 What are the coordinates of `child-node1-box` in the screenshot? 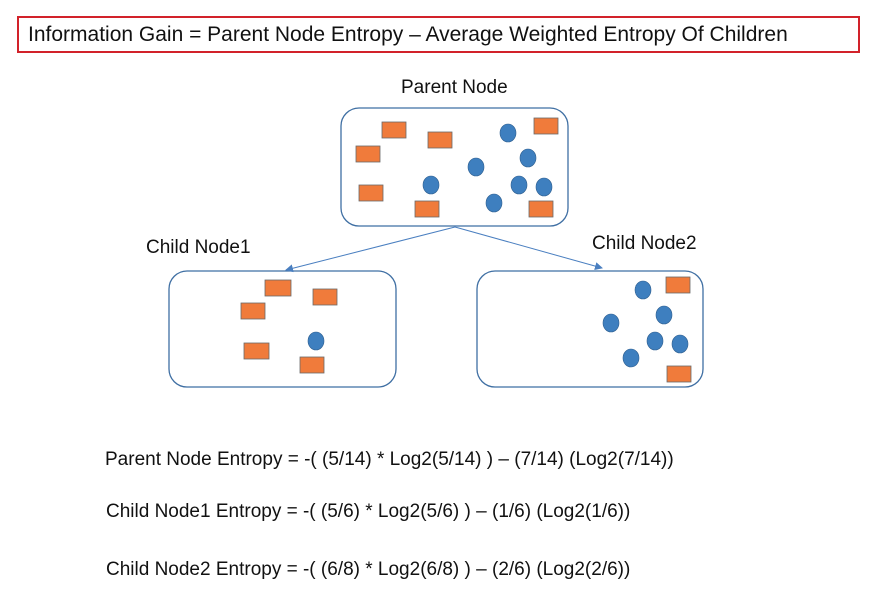 It's located at (282, 329).